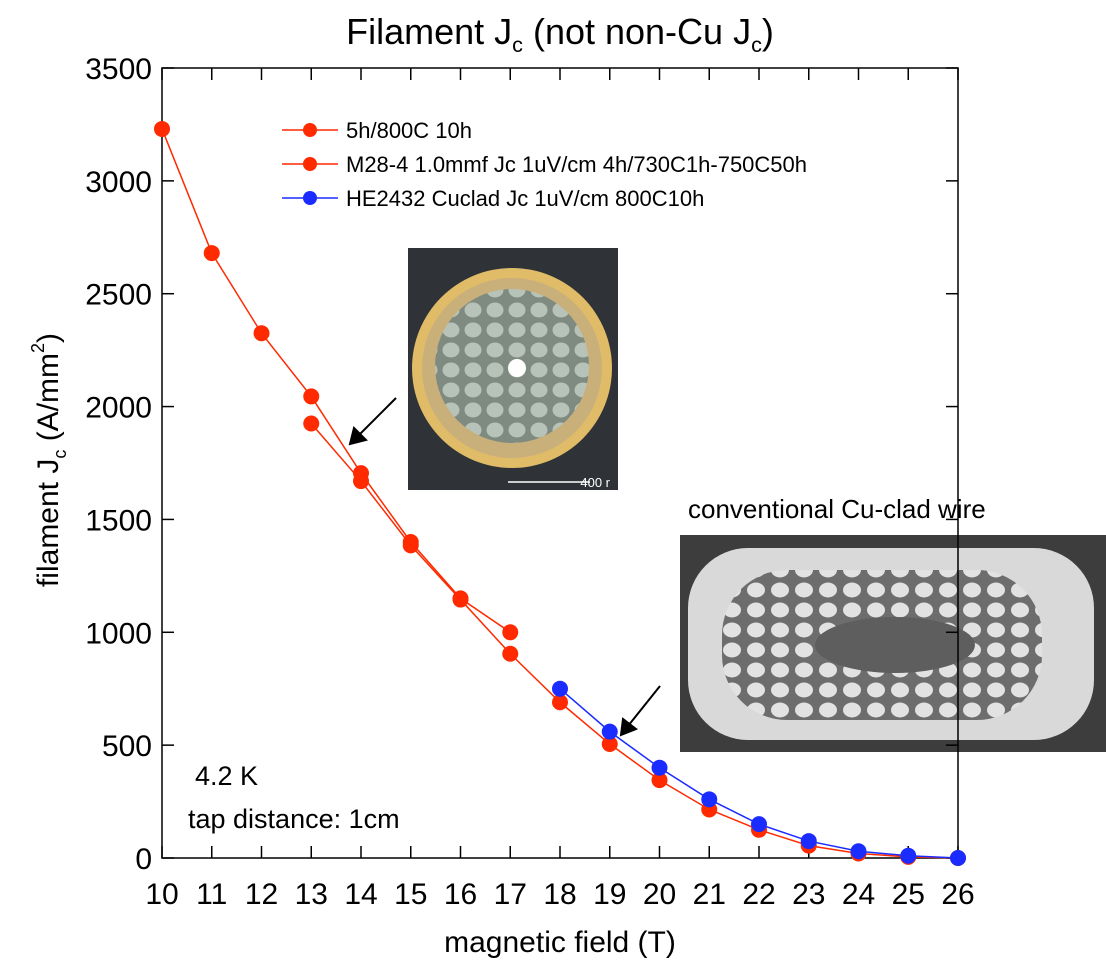 The width and height of the screenshot is (1106, 978). I want to click on chart-title: Filament Jc (not non-Cu Jc), so click(560, 34).